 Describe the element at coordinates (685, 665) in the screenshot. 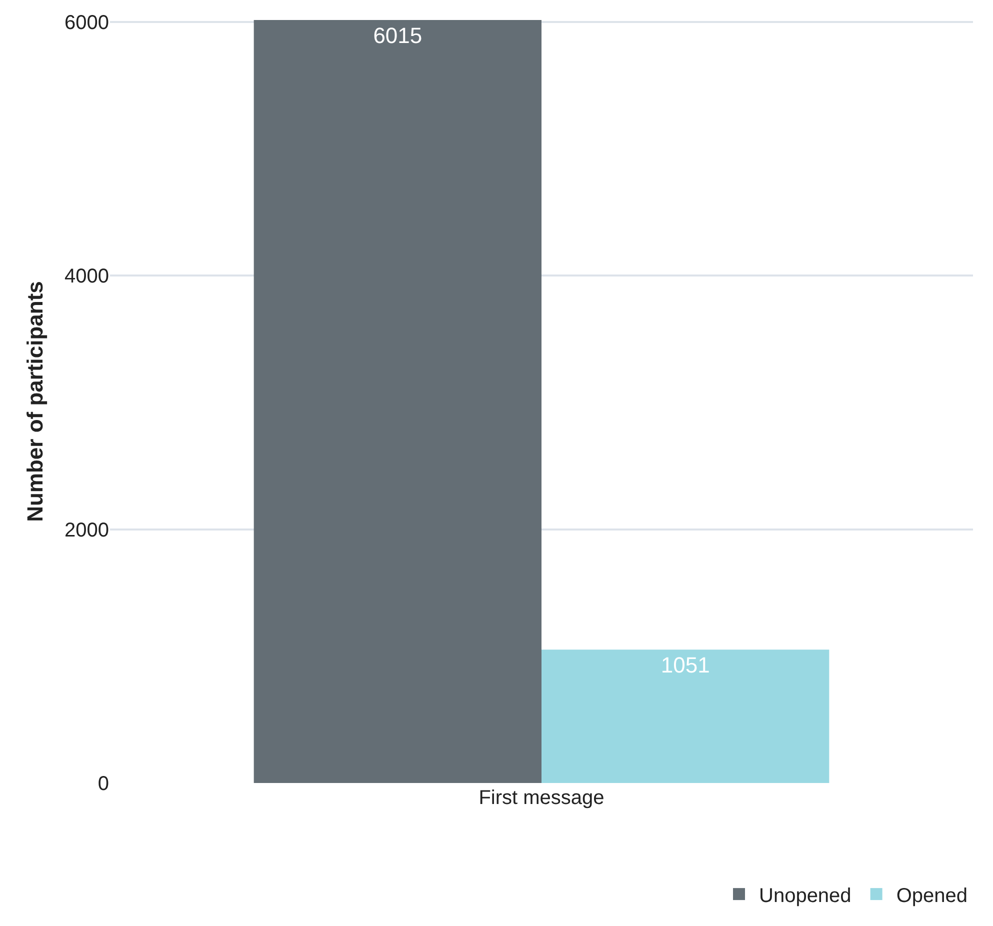

I see `data-label: 1051` at that location.